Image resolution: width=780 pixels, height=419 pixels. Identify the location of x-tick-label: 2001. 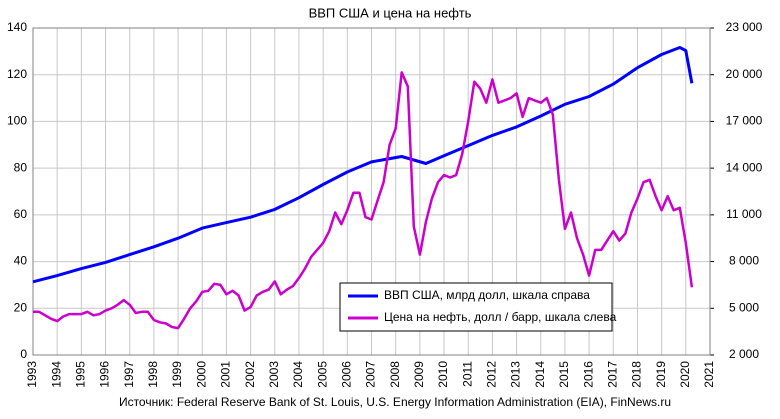
(226, 374).